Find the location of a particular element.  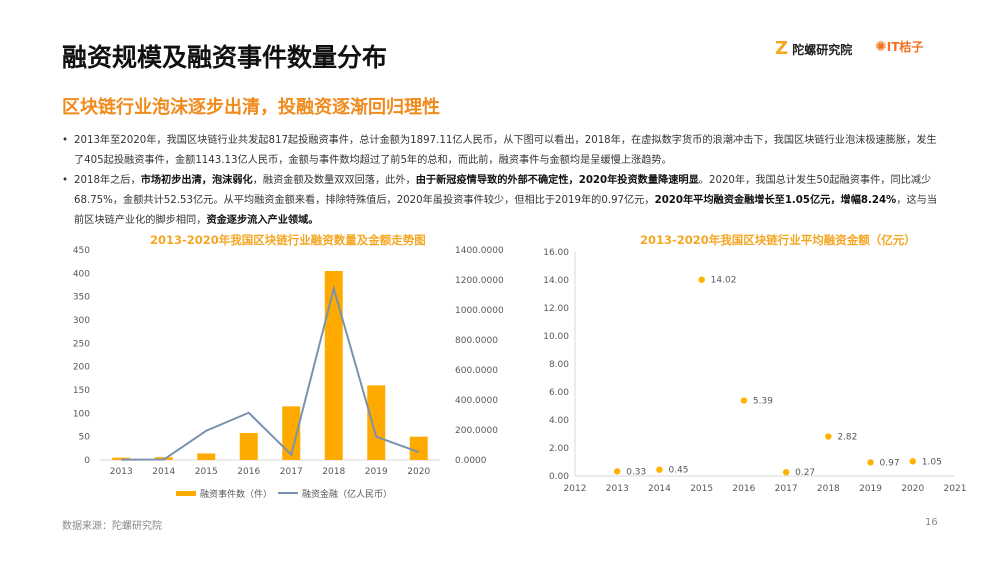

y2-tick-label: 200.0000 is located at coordinates (476, 431).